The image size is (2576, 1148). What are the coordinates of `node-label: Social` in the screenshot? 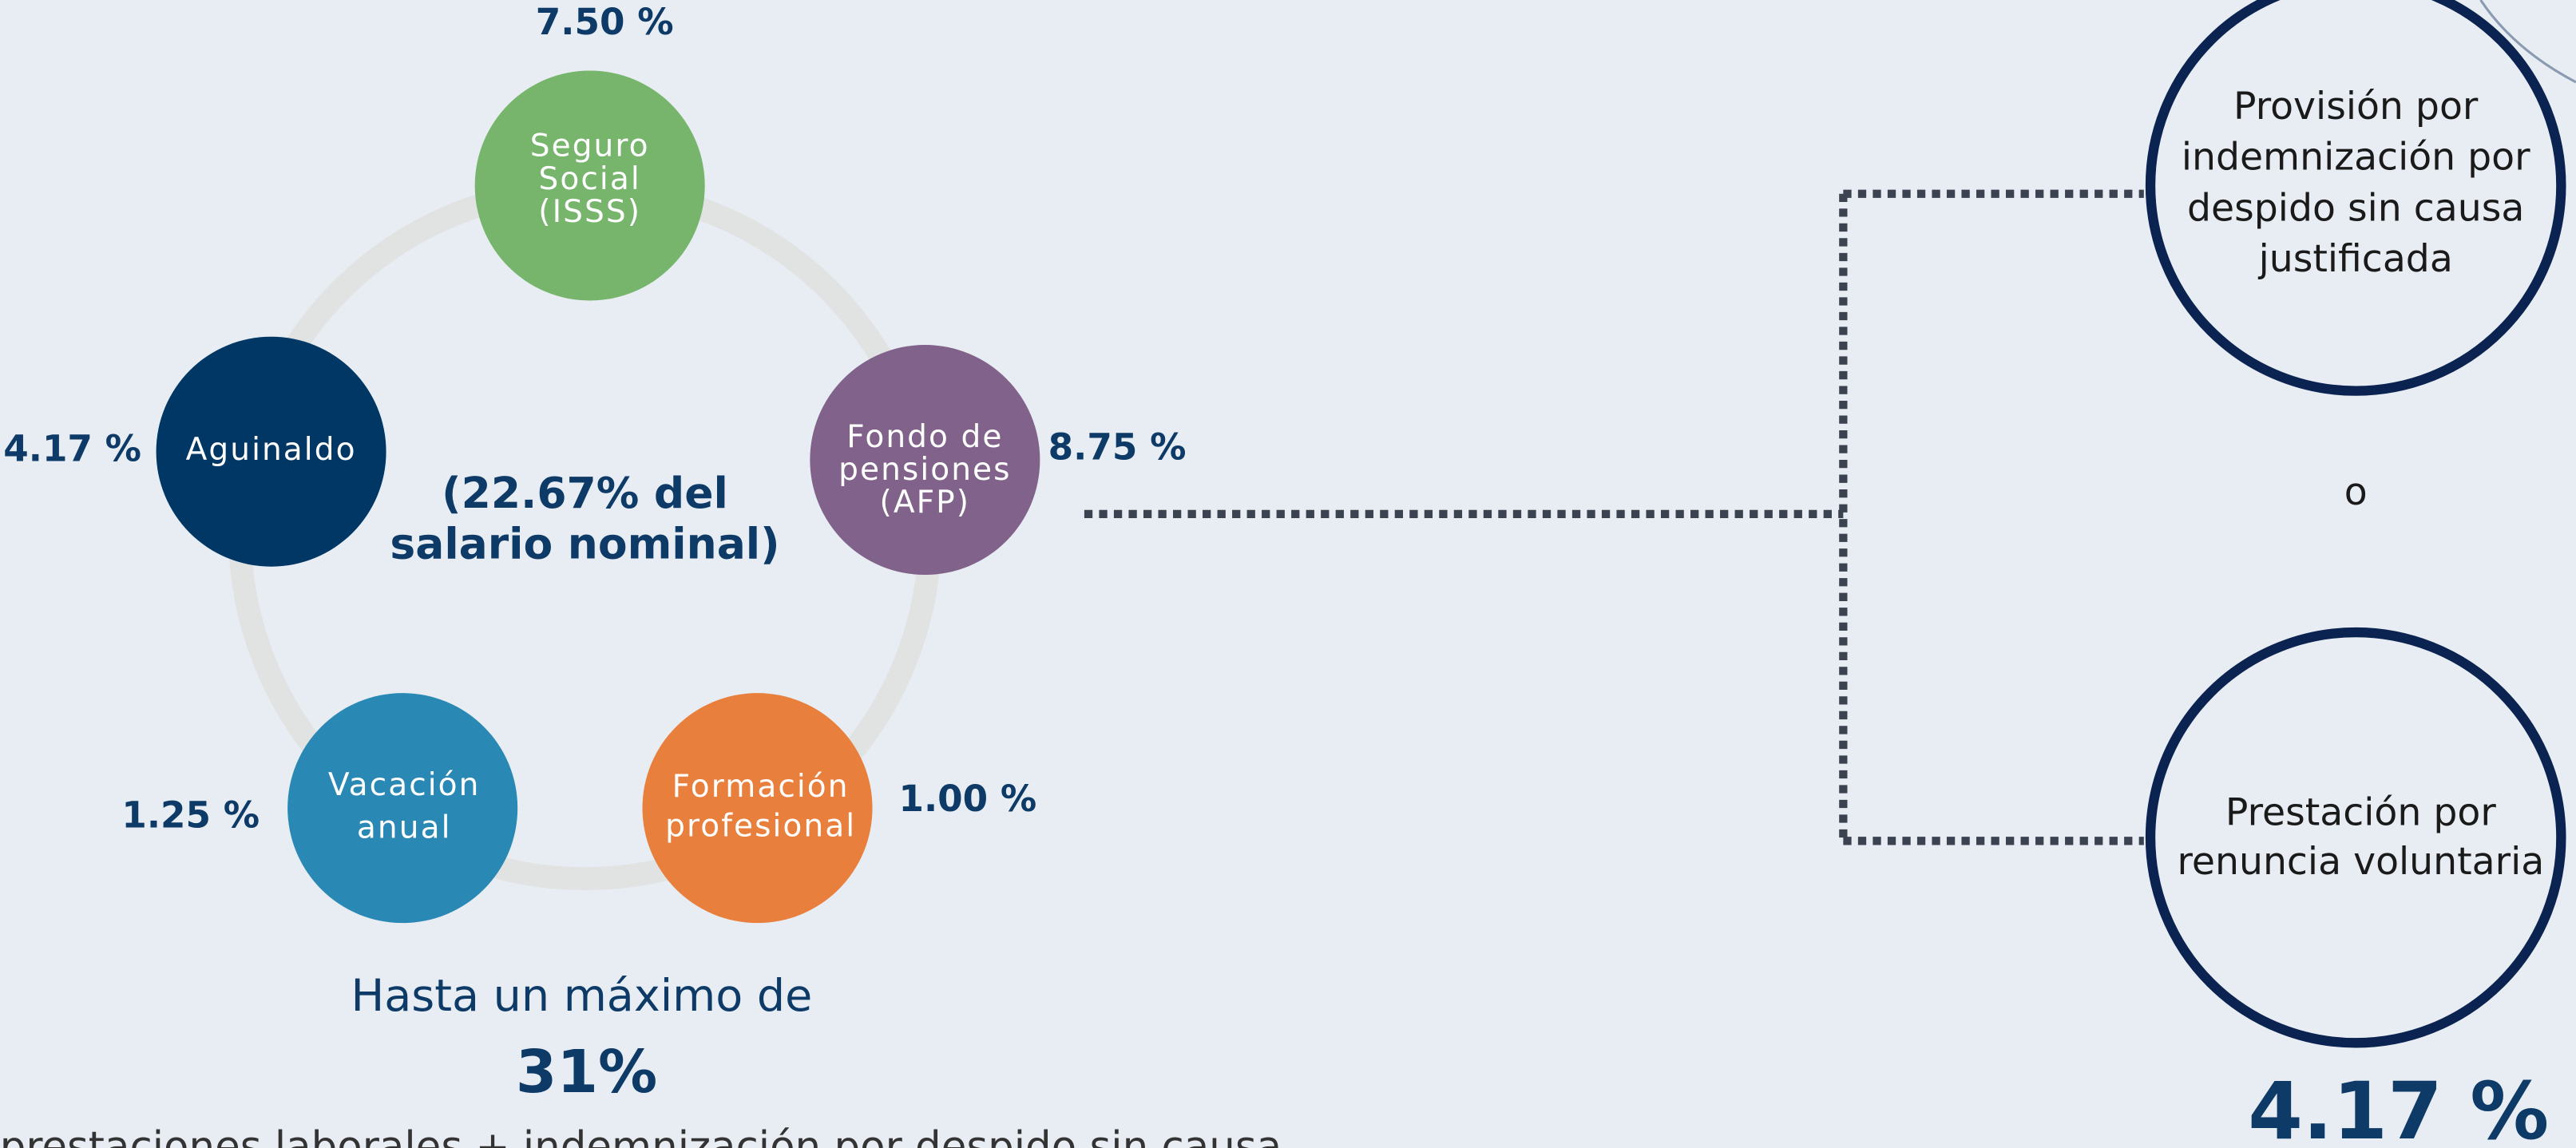 It's located at (590, 179).